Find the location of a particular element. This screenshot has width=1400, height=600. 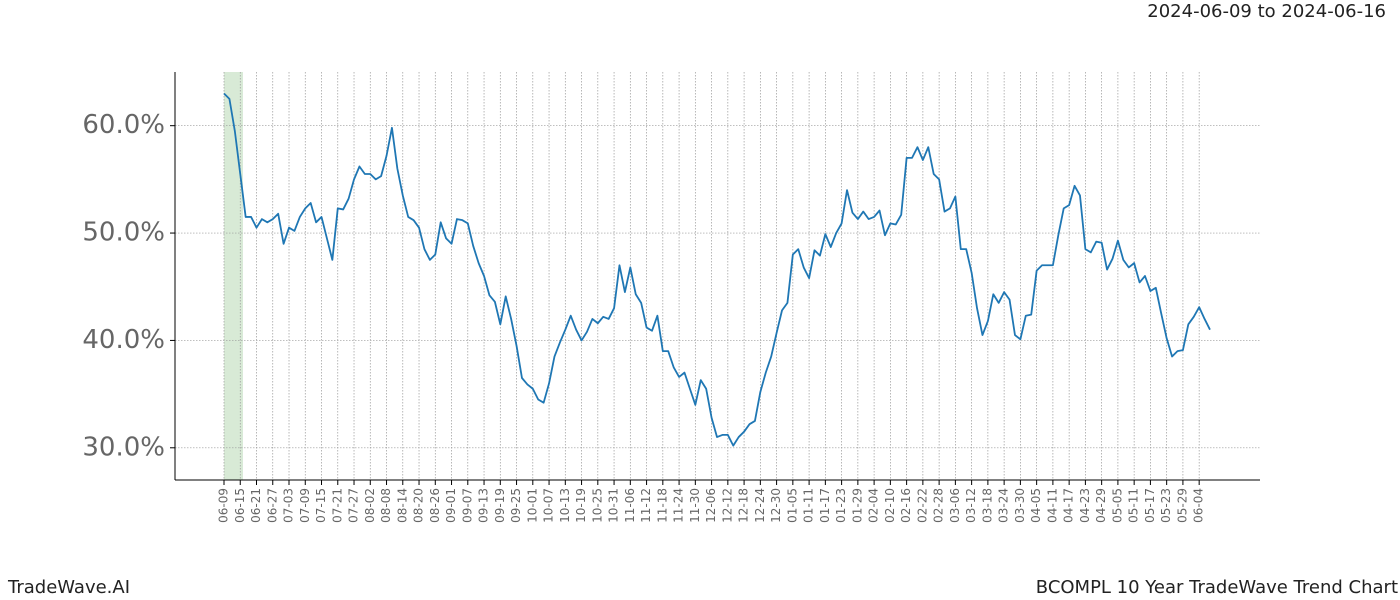

highlight-band is located at coordinates (233, 276).